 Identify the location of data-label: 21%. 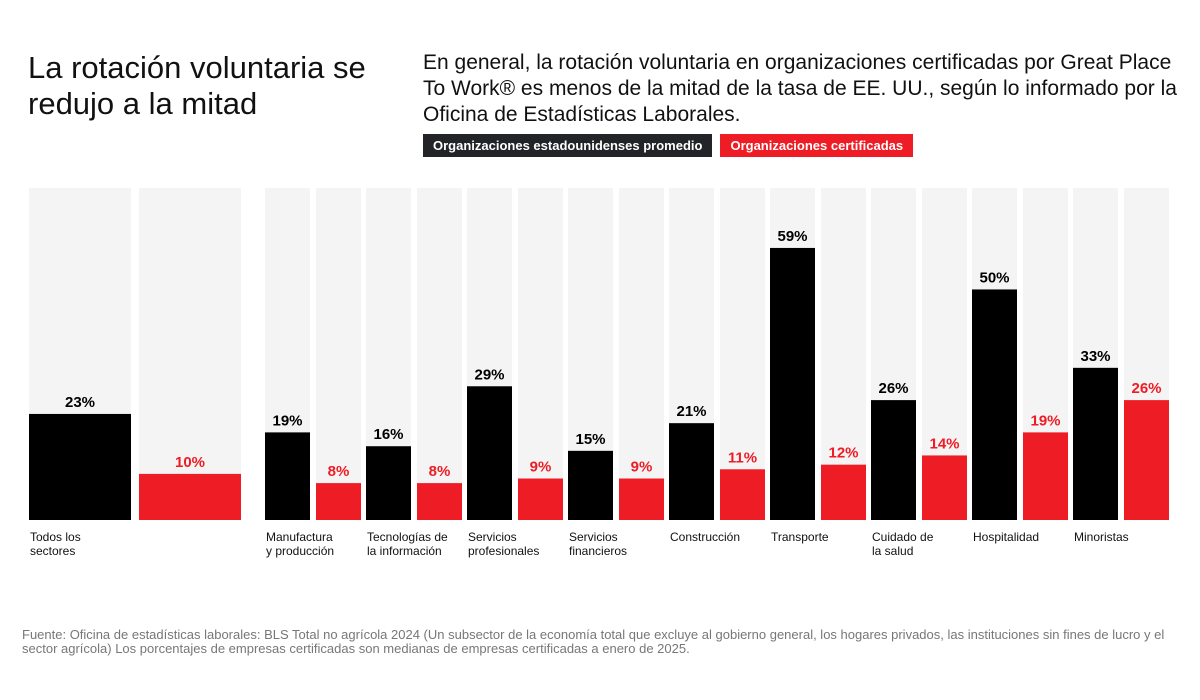
(691, 411).